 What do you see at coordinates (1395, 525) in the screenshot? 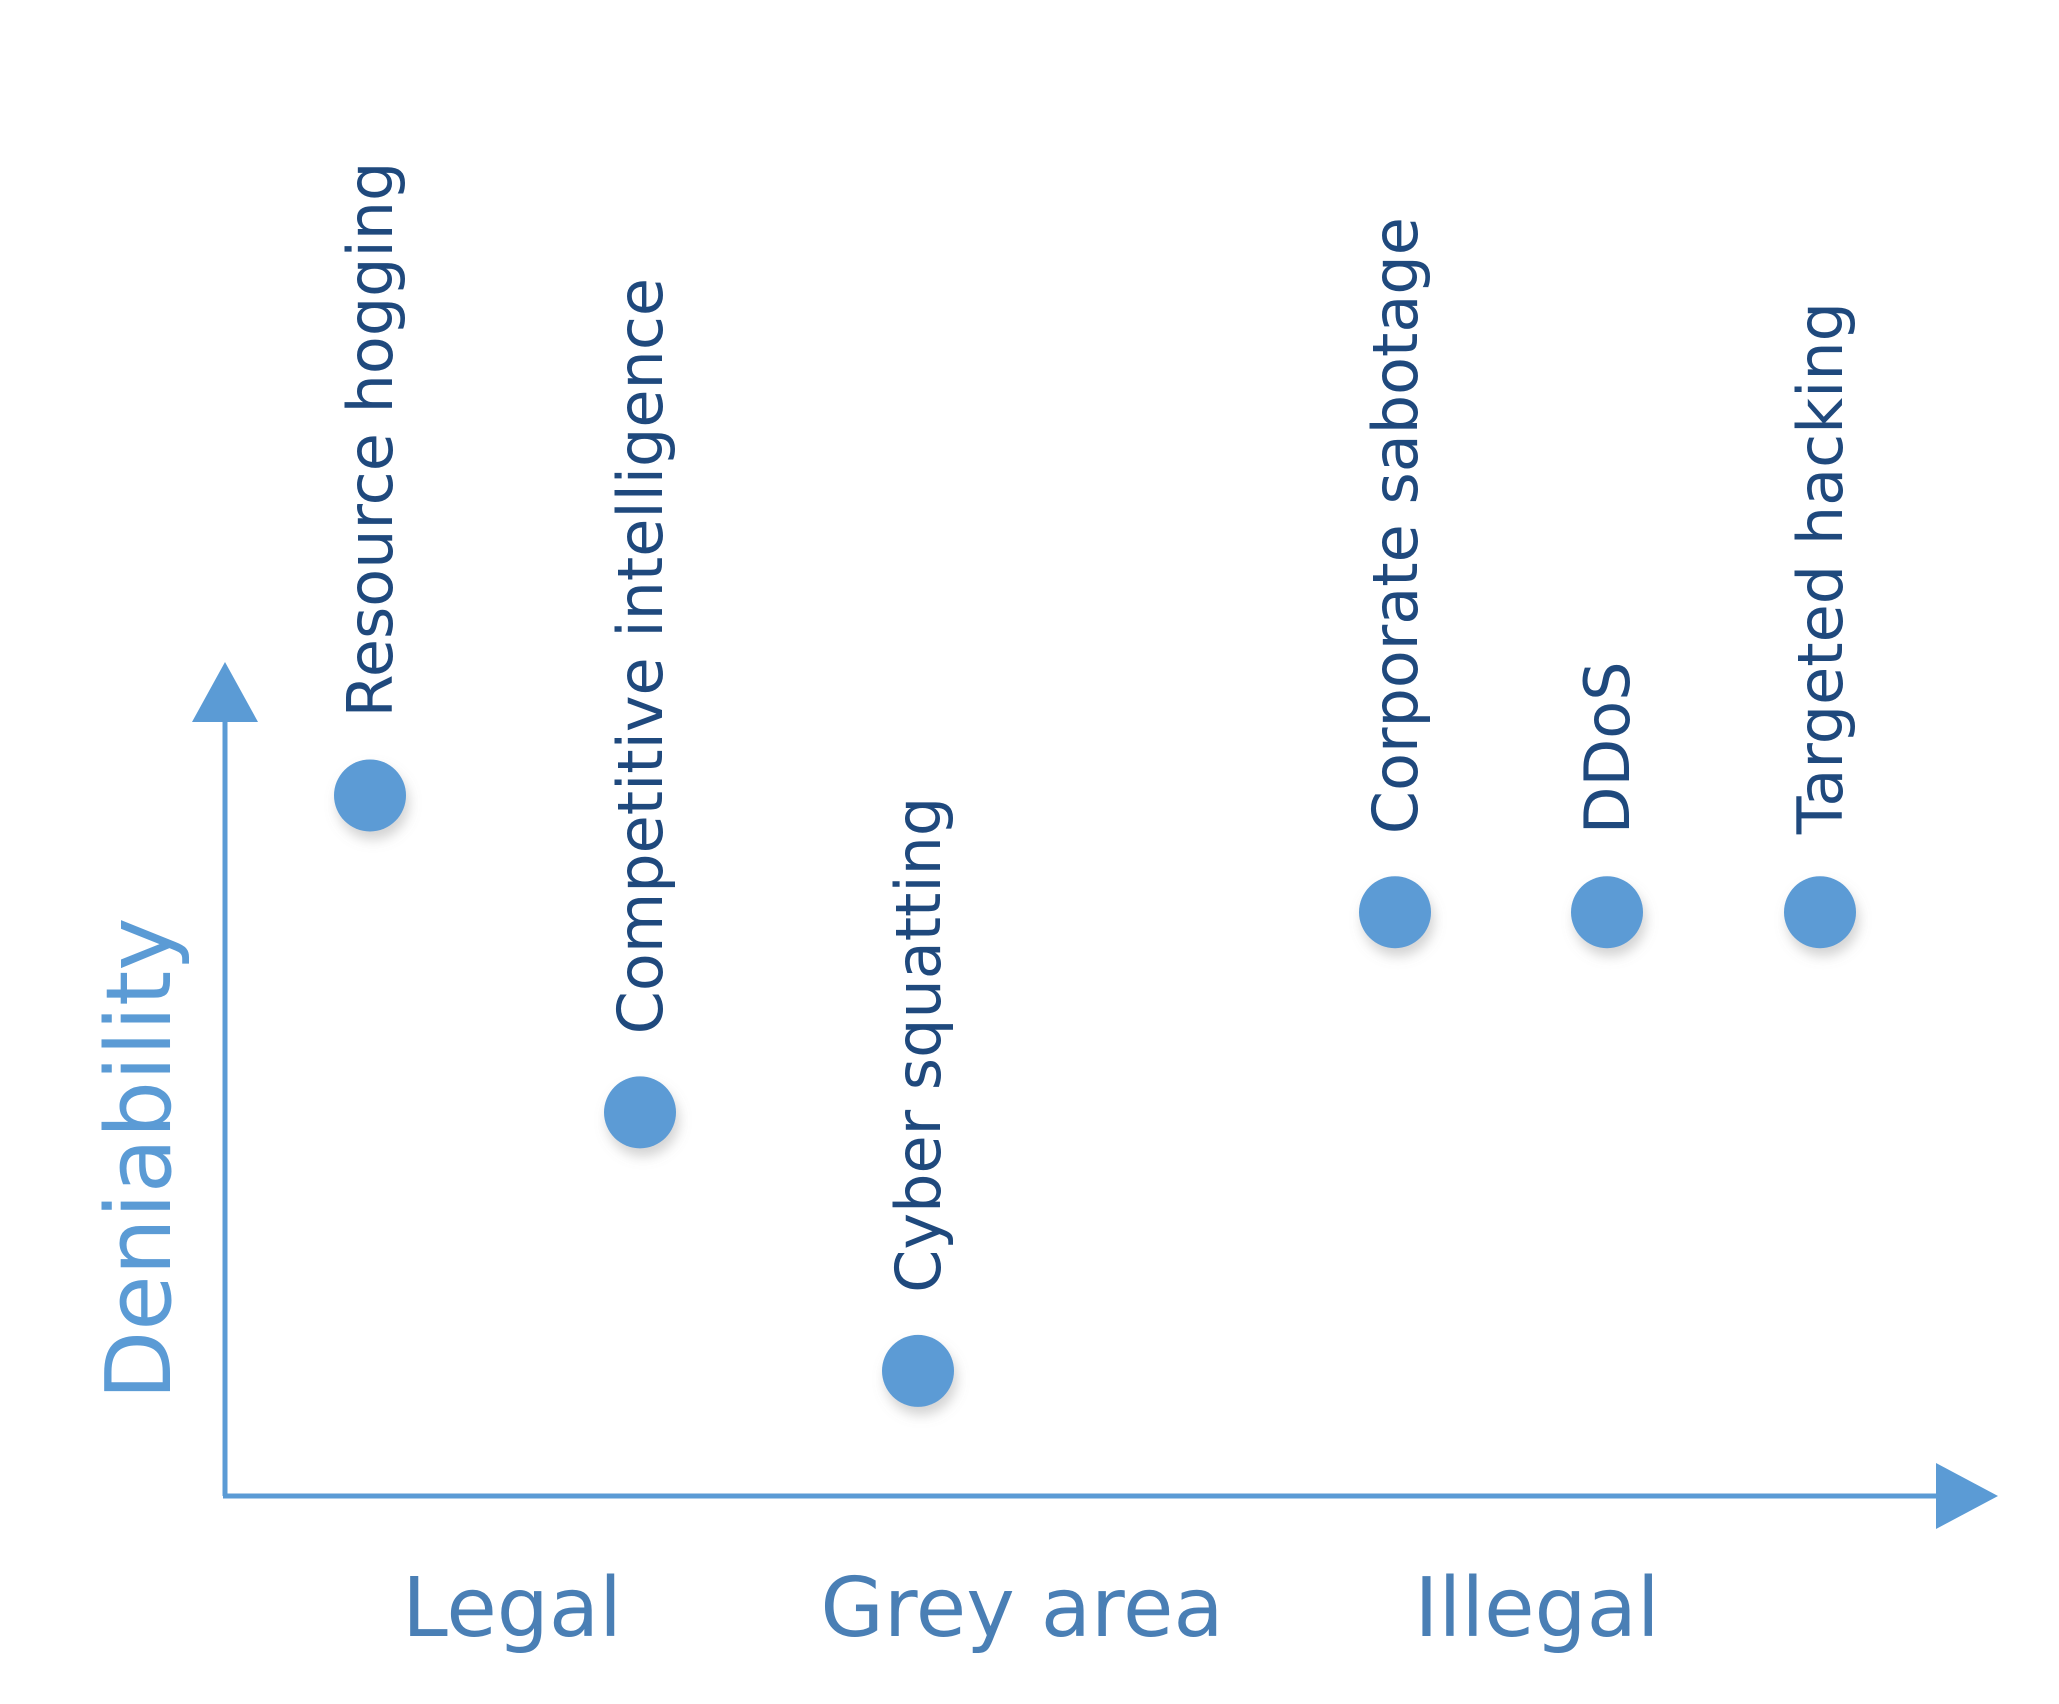
I see `point-label-corporate-sabotage: Corporate sabotage` at bounding box center [1395, 525].